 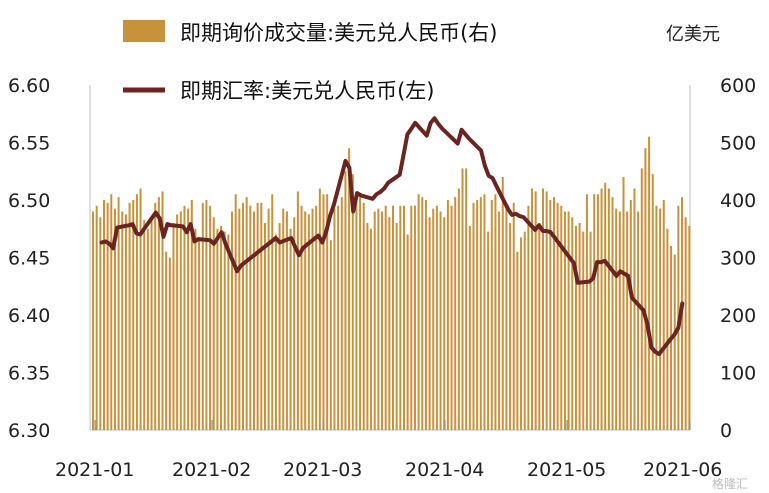 What do you see at coordinates (29, 144) in the screenshot?
I see `left-tick-label: 6.55` at bounding box center [29, 144].